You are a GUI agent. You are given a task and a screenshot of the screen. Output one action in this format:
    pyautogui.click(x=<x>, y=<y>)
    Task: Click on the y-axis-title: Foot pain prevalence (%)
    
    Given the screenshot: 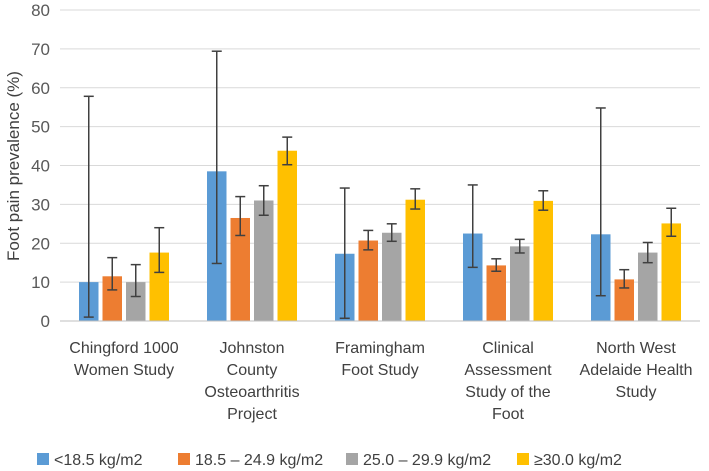 What is the action you would take?
    pyautogui.click(x=13, y=166)
    